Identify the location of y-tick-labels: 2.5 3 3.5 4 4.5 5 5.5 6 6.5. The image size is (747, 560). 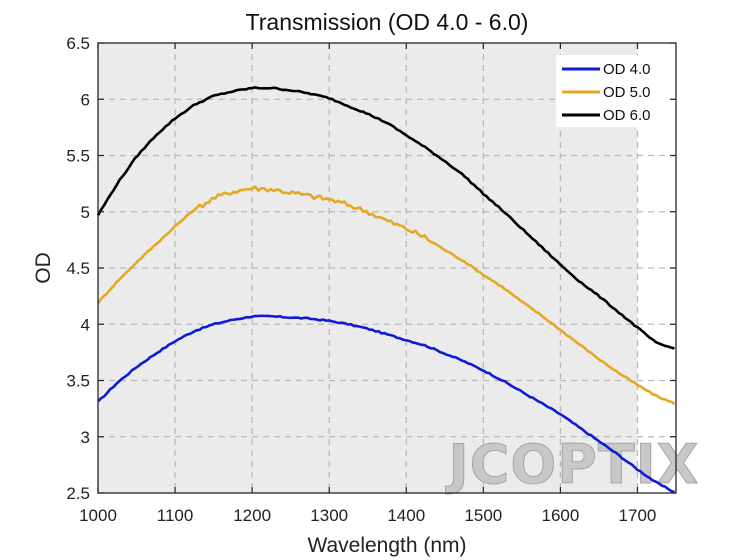
(78, 268).